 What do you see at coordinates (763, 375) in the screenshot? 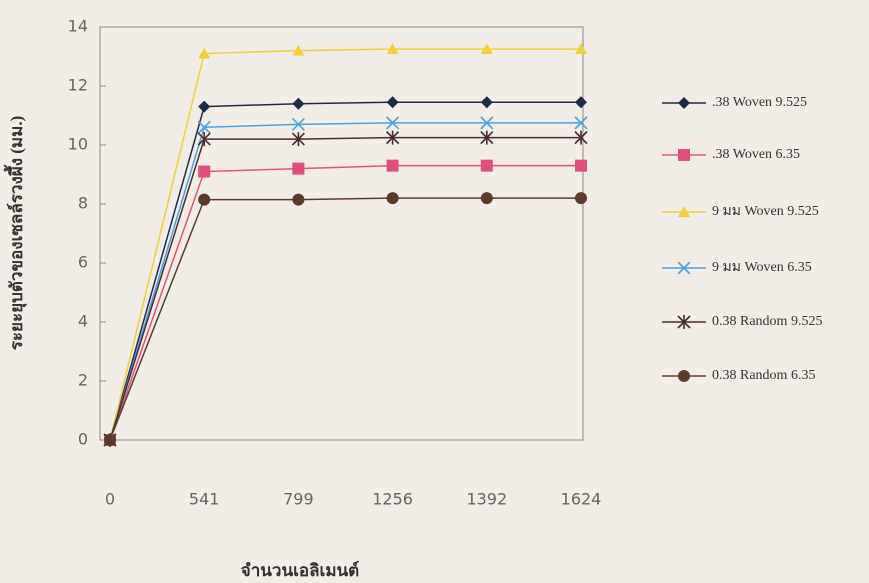
I see `legend-label: 0.38 Random 6.35` at bounding box center [763, 375].